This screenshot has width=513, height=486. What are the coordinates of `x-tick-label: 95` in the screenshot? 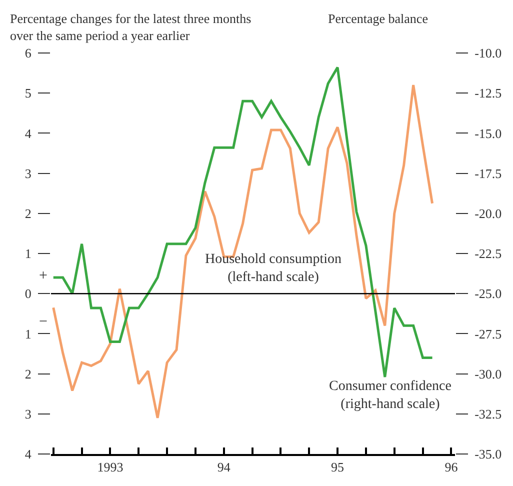 It's located at (337, 466).